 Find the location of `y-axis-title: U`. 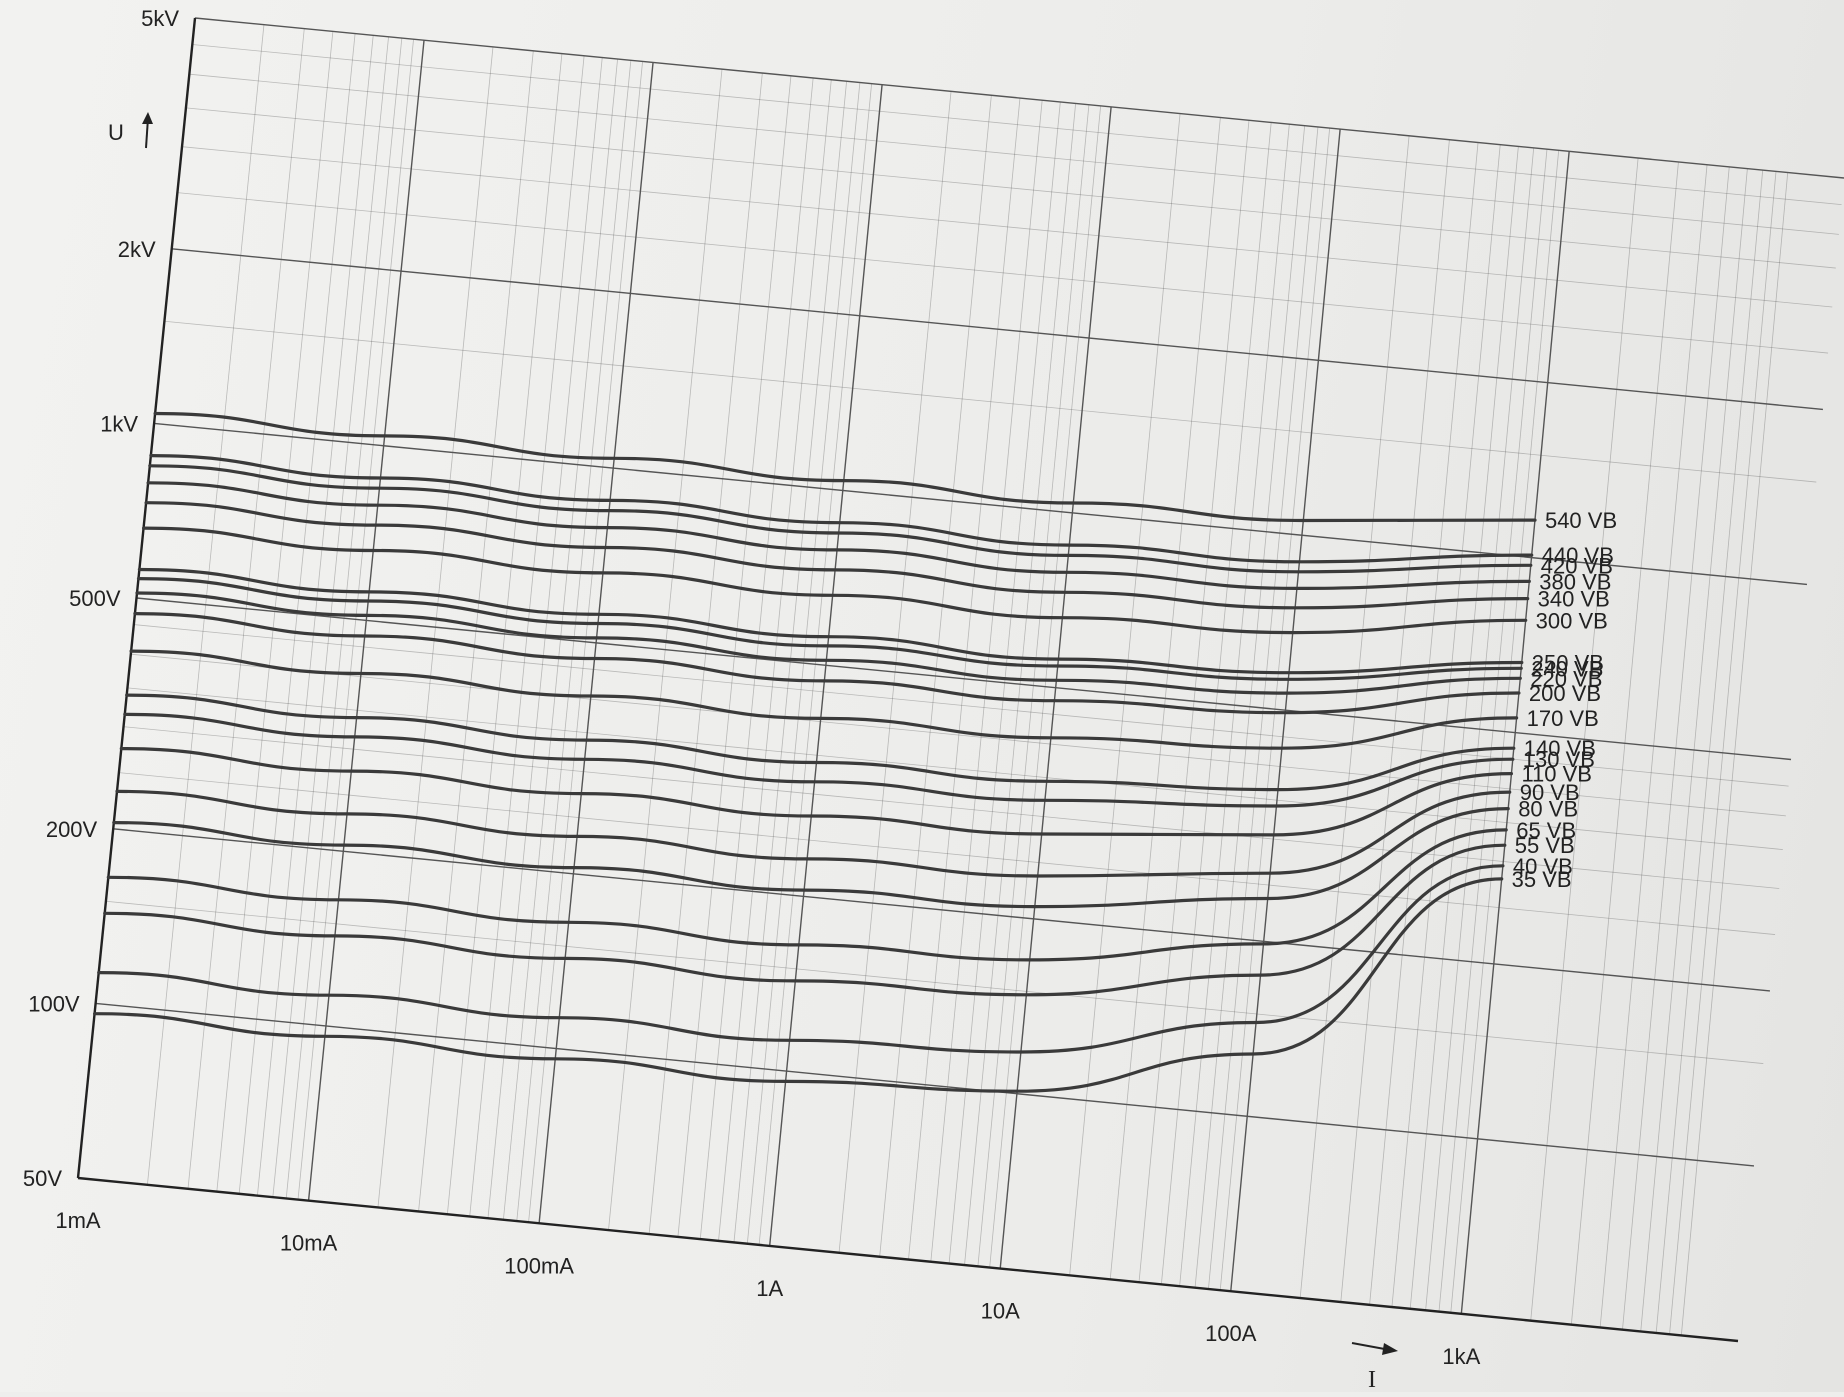

y-axis-title: U is located at coordinates (116, 132).